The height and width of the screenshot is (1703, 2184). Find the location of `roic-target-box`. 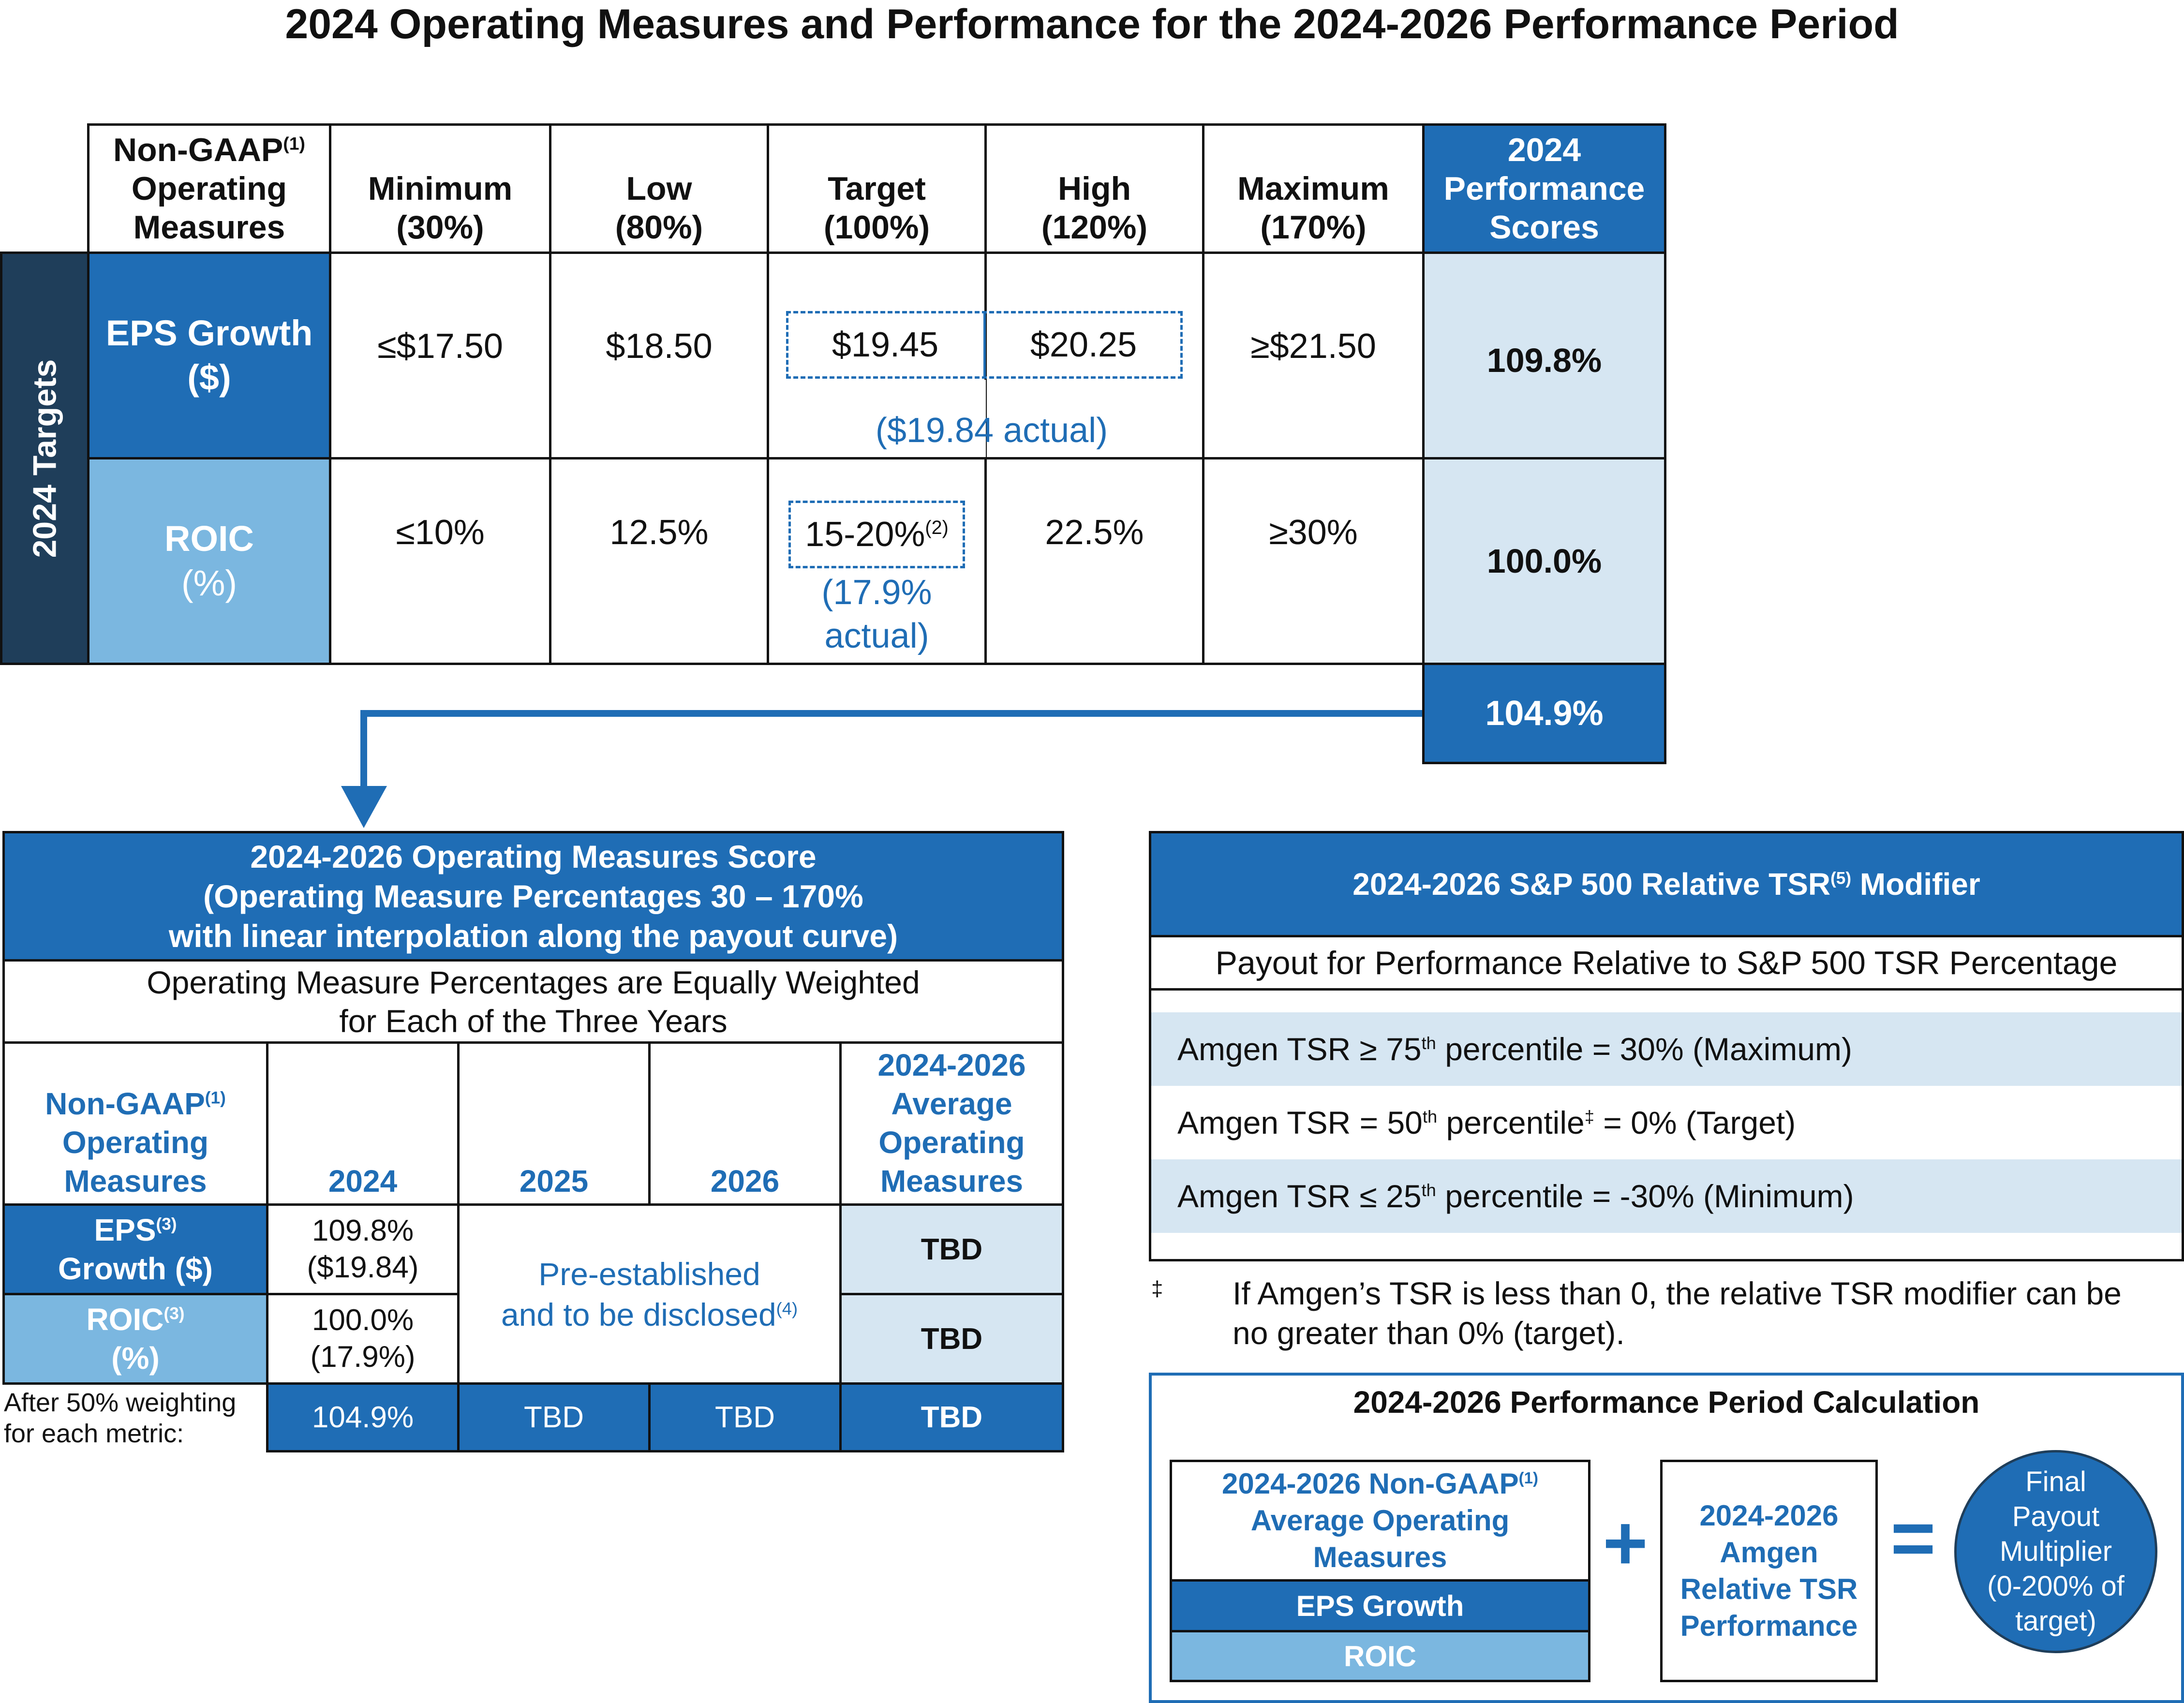

roic-target-box is located at coordinates (876, 534).